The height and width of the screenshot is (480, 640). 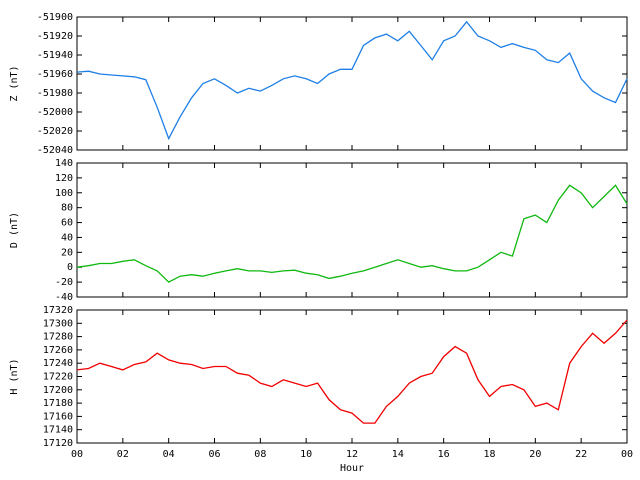 I want to click on y-tick-label: 17220, so click(x=58, y=377).